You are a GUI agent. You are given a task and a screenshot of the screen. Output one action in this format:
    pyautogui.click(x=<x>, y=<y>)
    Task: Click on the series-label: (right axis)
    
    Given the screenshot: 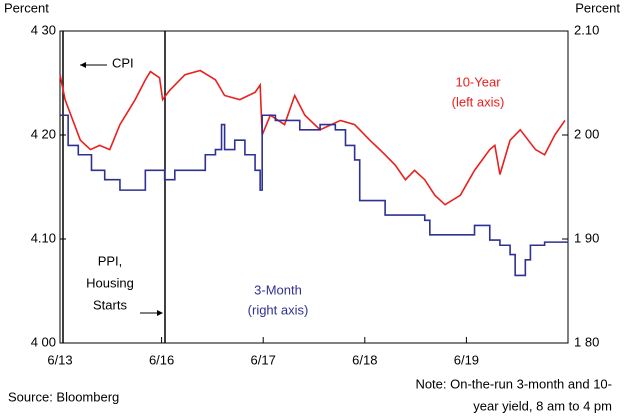 What is the action you would take?
    pyautogui.click(x=278, y=309)
    